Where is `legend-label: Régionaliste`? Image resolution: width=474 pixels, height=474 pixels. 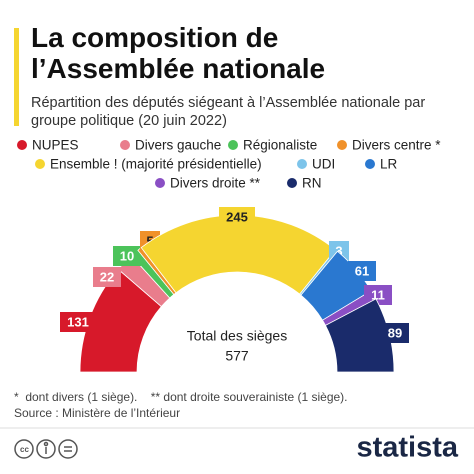
legend-label: Régionaliste is located at coordinates (280, 145).